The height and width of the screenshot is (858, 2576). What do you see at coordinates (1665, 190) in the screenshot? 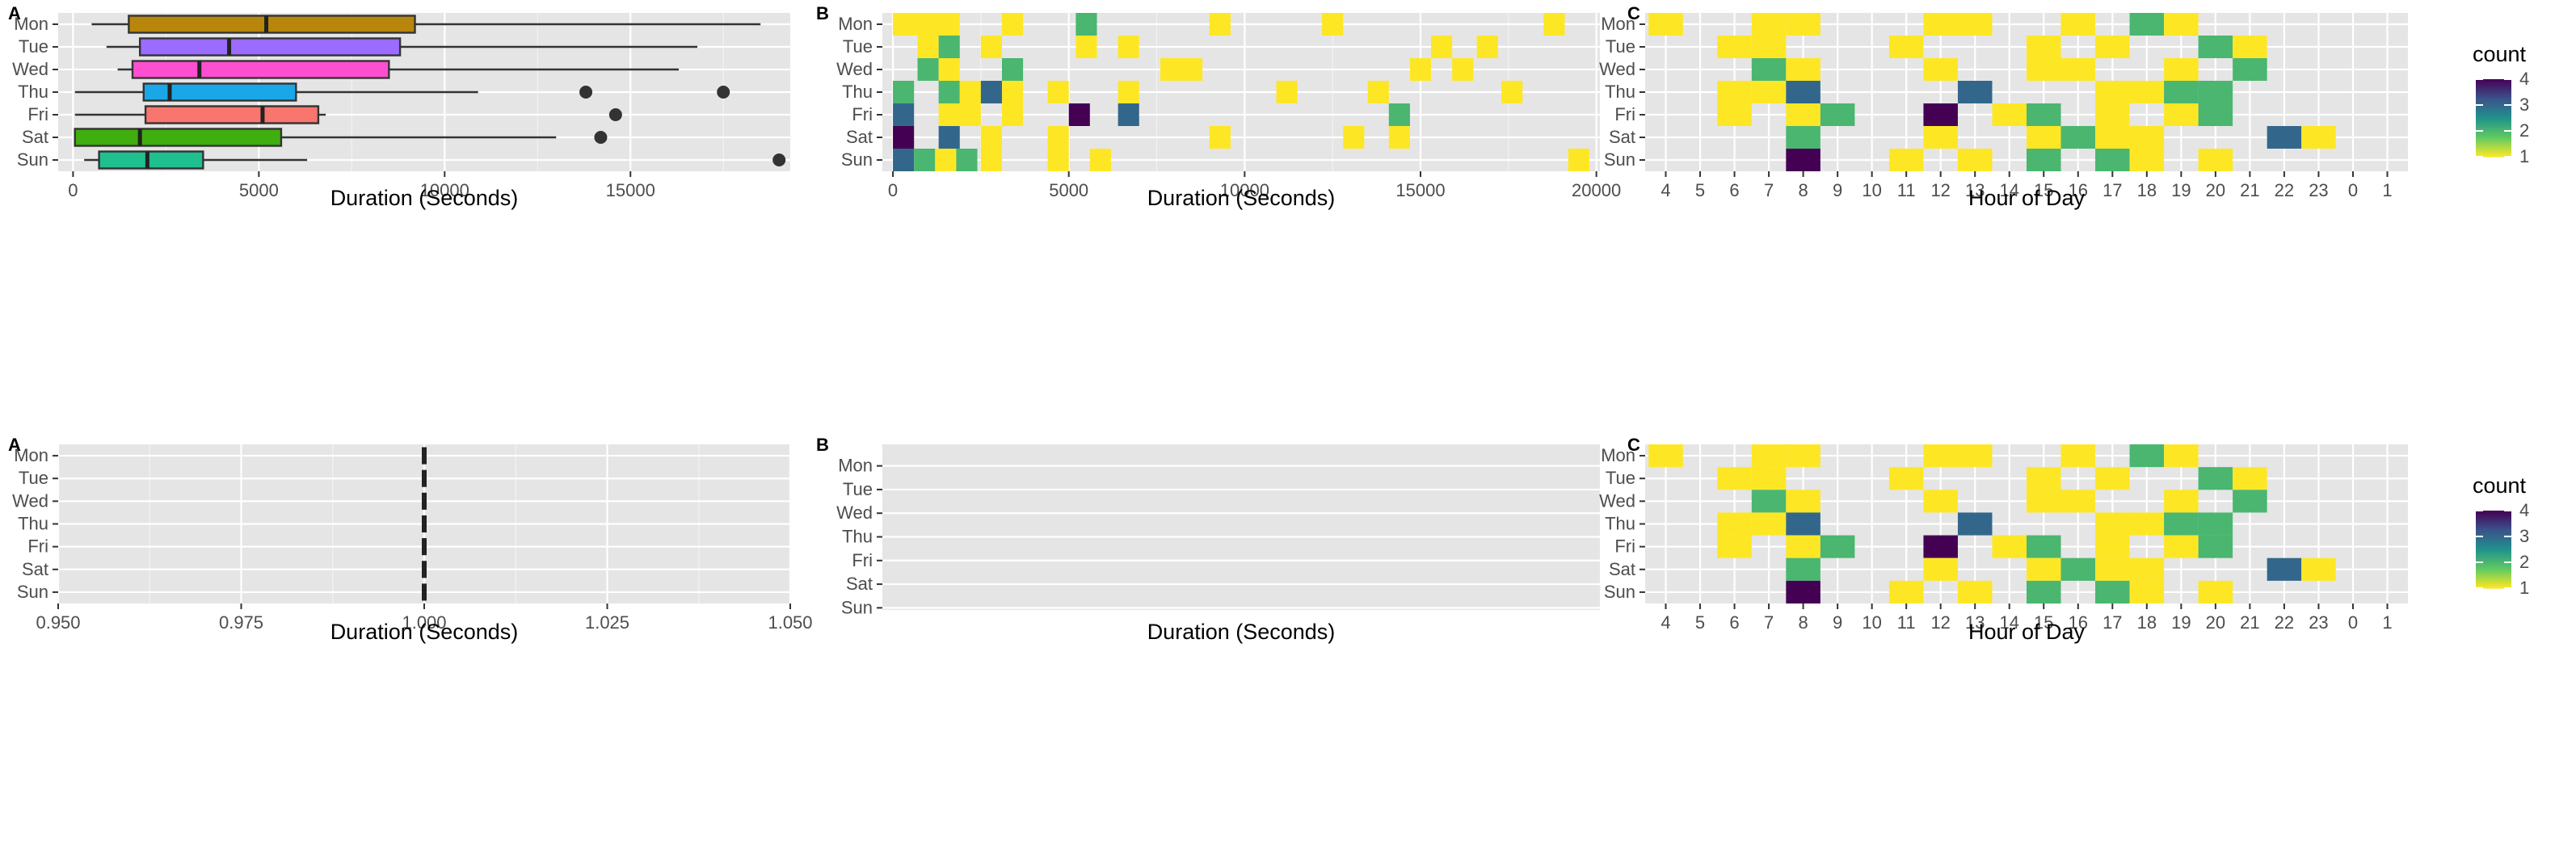
I see `tick-label-x: 4` at bounding box center [1665, 190].